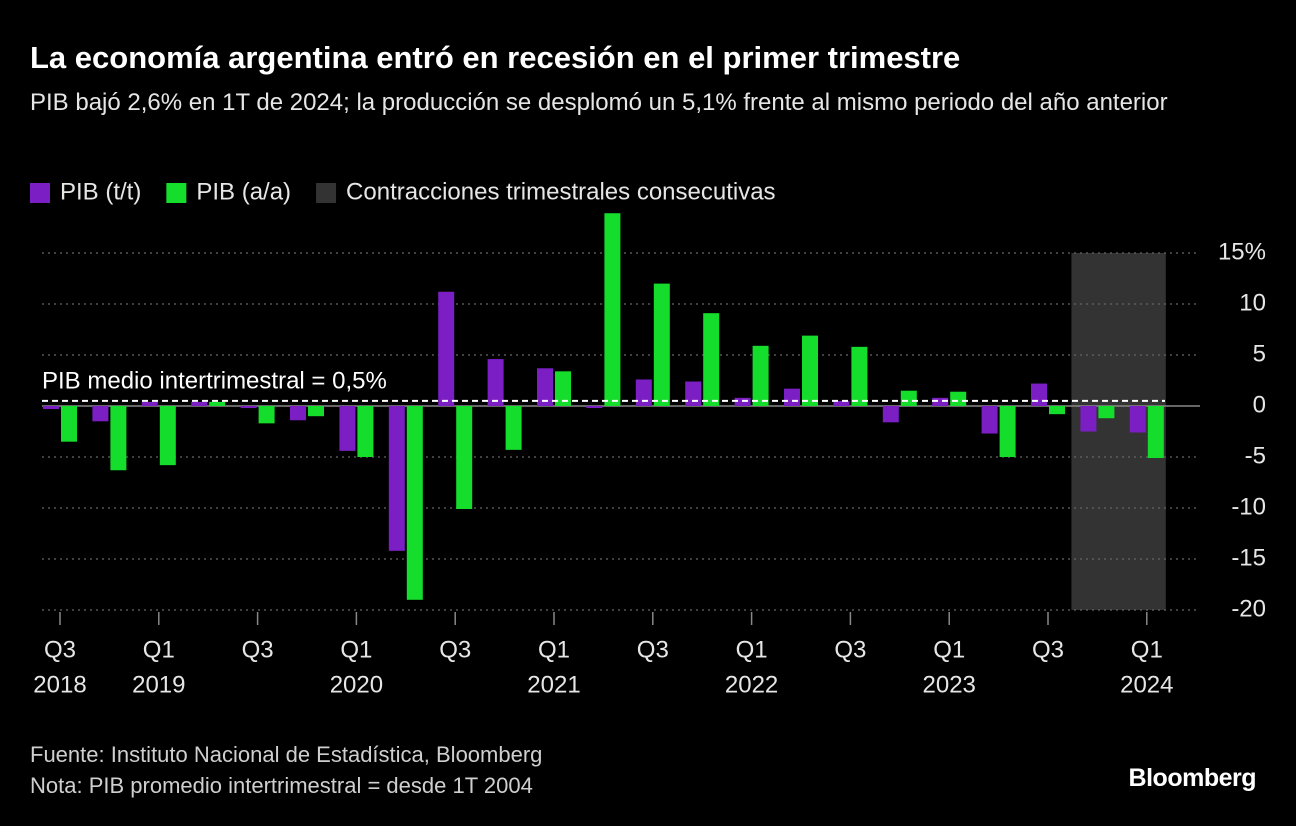 This screenshot has width=1296, height=826. What do you see at coordinates (59, 684) in the screenshot?
I see `x-year-label: 2018` at bounding box center [59, 684].